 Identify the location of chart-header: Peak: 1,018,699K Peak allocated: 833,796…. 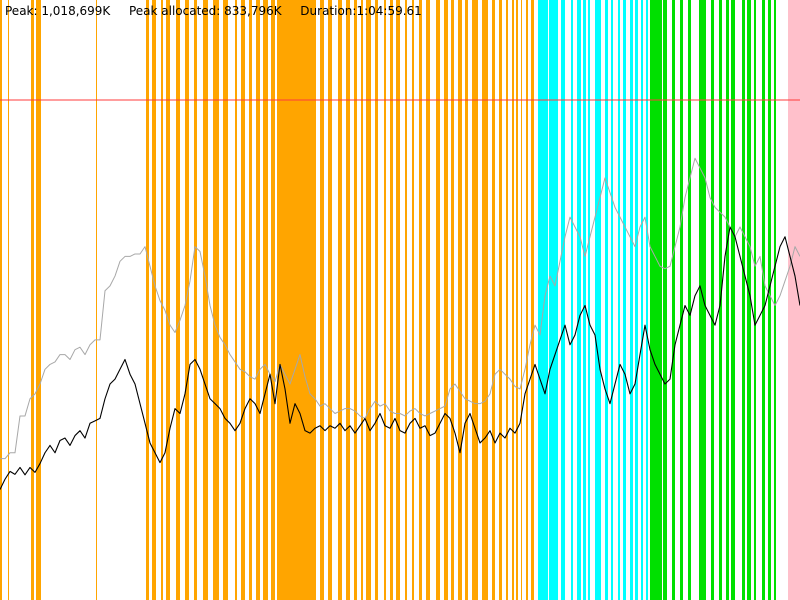
(213, 11).